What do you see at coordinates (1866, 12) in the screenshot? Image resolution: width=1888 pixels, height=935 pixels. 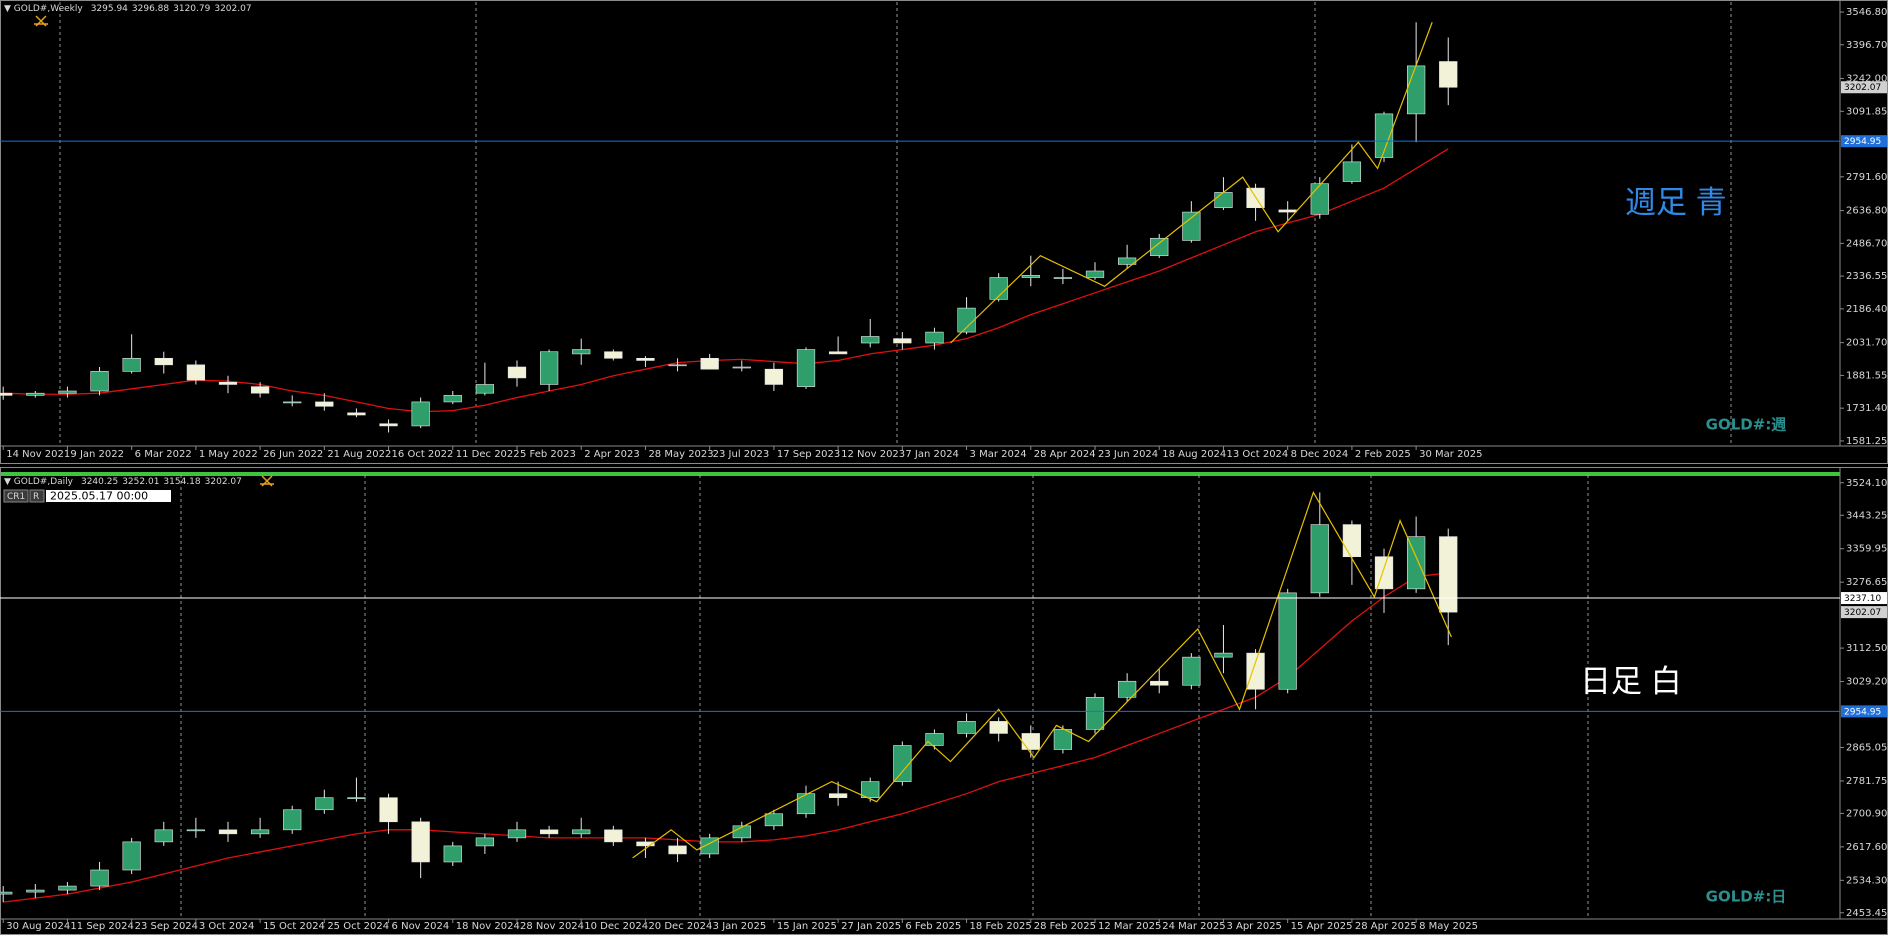 I see `y-tick-label: 3546.80` at bounding box center [1866, 12].